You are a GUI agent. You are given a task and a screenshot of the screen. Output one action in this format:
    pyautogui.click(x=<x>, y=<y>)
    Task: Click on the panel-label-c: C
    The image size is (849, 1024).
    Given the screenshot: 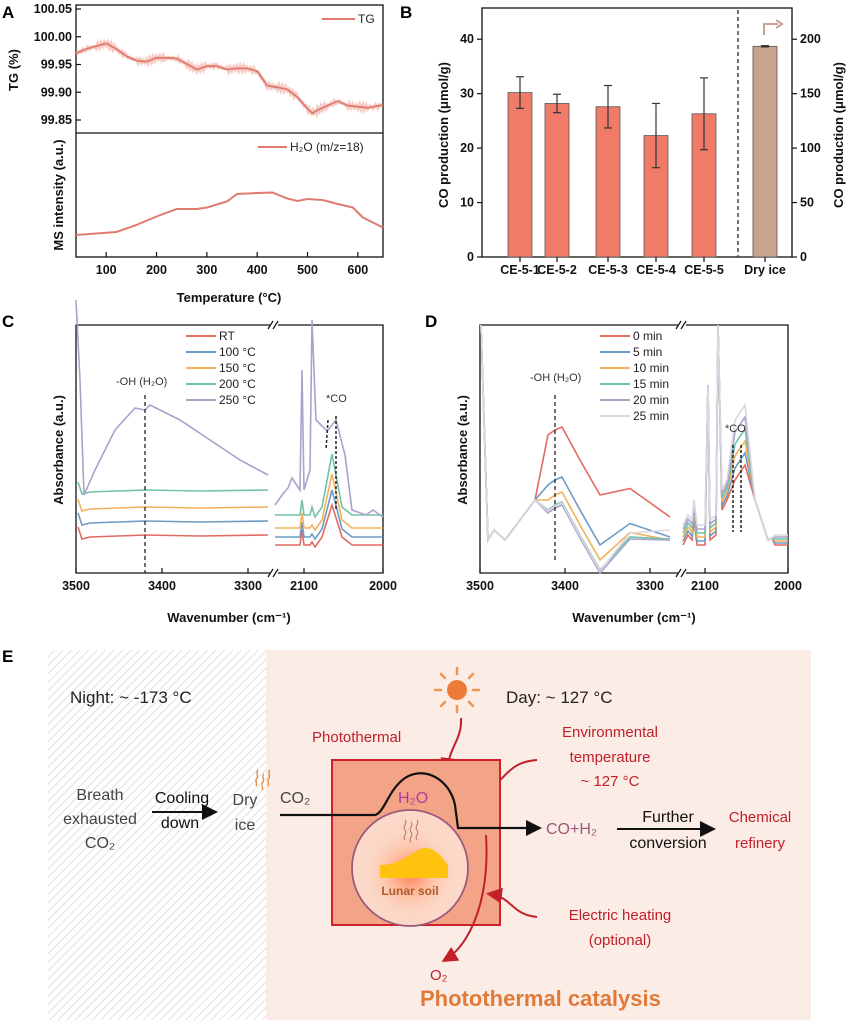 What is the action you would take?
    pyautogui.click(x=8, y=321)
    